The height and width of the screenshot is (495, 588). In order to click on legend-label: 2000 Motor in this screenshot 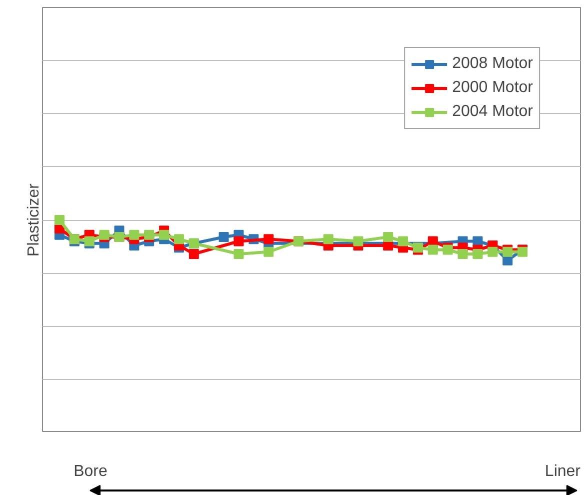, I will do `click(492, 88)`.